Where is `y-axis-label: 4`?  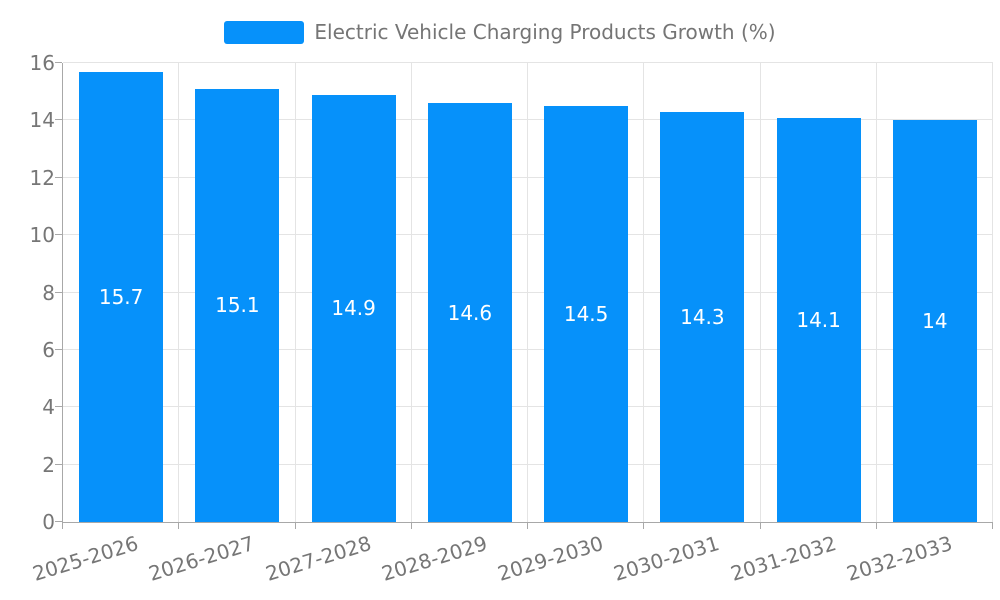 y-axis-label: 4 is located at coordinates (48, 407).